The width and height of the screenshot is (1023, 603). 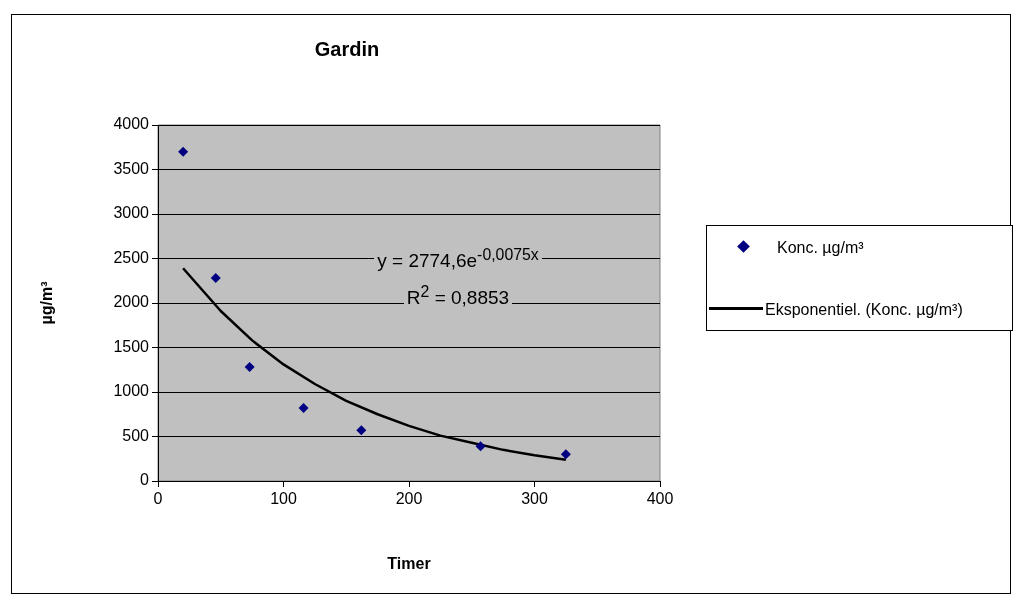 What do you see at coordinates (131, 346) in the screenshot?
I see `y-tick-label: 1500` at bounding box center [131, 346].